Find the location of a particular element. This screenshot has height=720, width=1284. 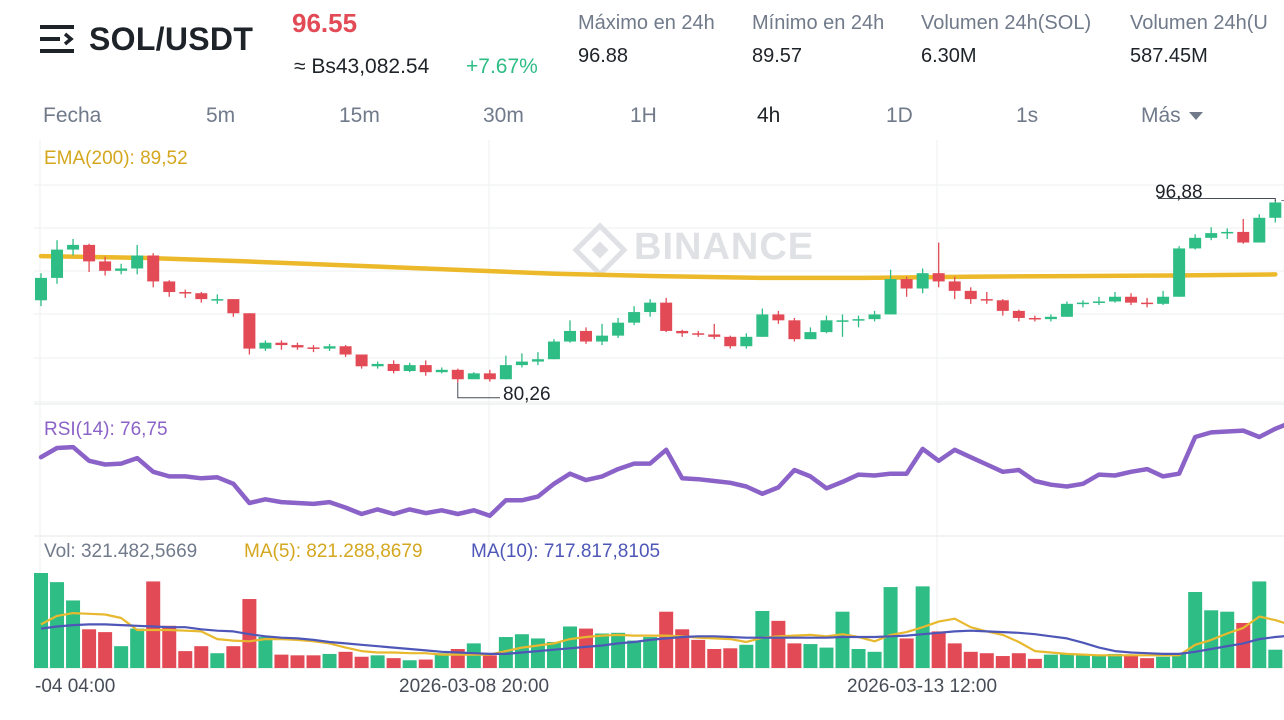

tab-more: Más is located at coordinates (1172, 116).